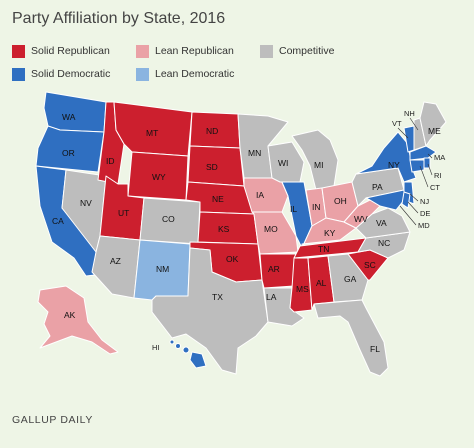  Describe the element at coordinates (377, 187) in the screenshot. I see `state-label-pa: PA` at that location.